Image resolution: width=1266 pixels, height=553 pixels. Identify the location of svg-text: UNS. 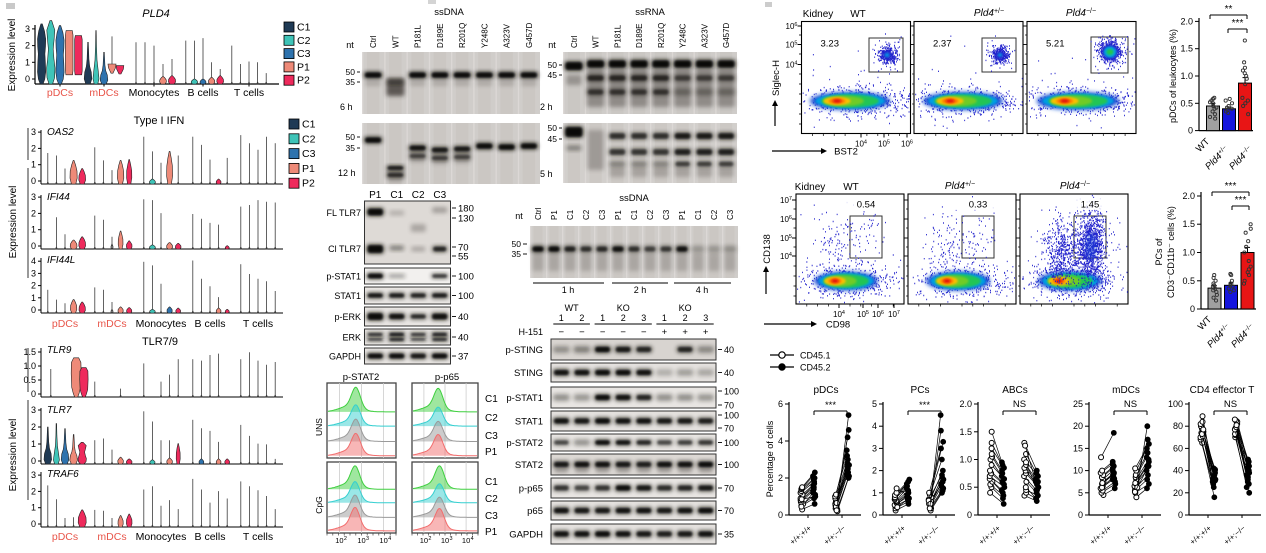
(319, 427).